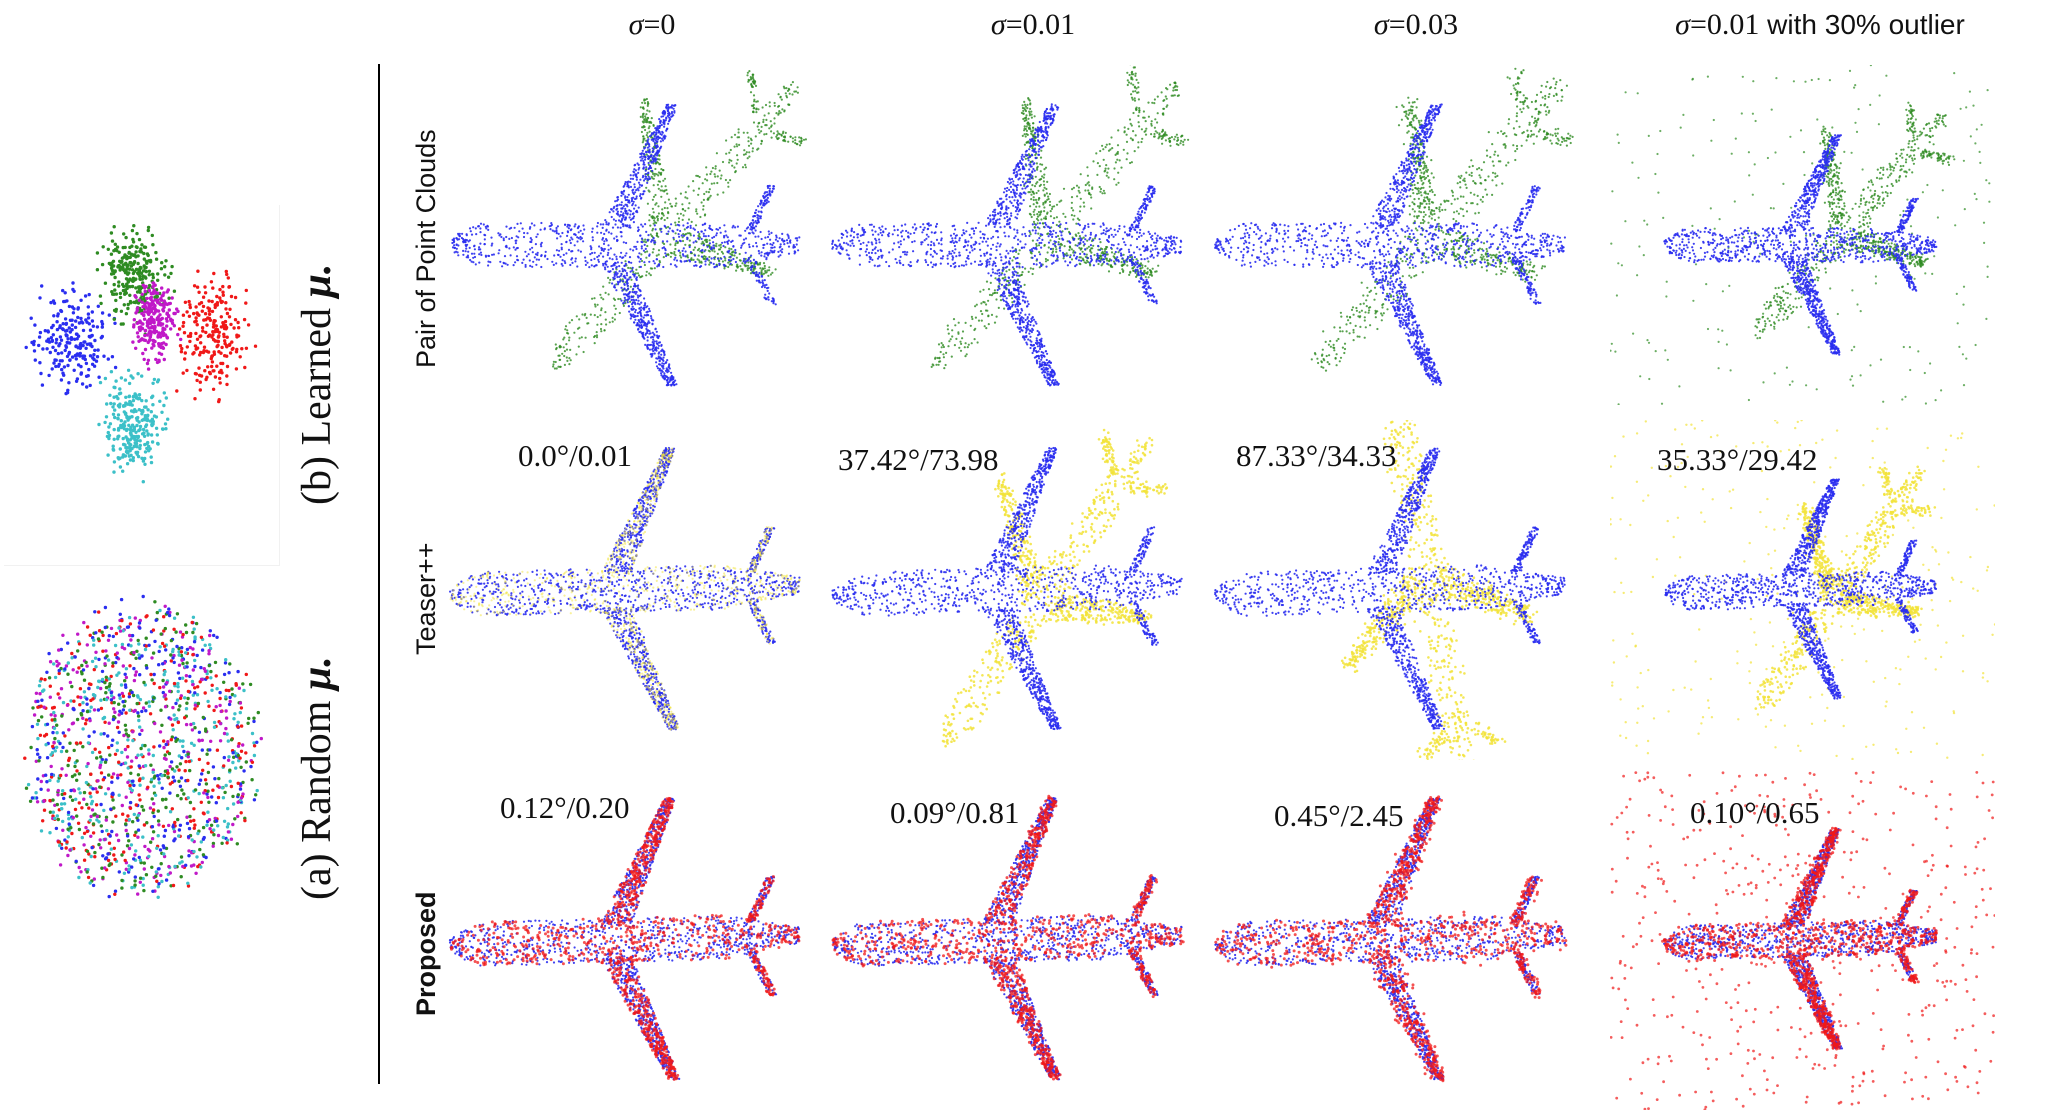 Image resolution: width=2057 pixels, height=1118 pixels. I want to click on outlier-note: with 30% outlier, so click(1862, 24).